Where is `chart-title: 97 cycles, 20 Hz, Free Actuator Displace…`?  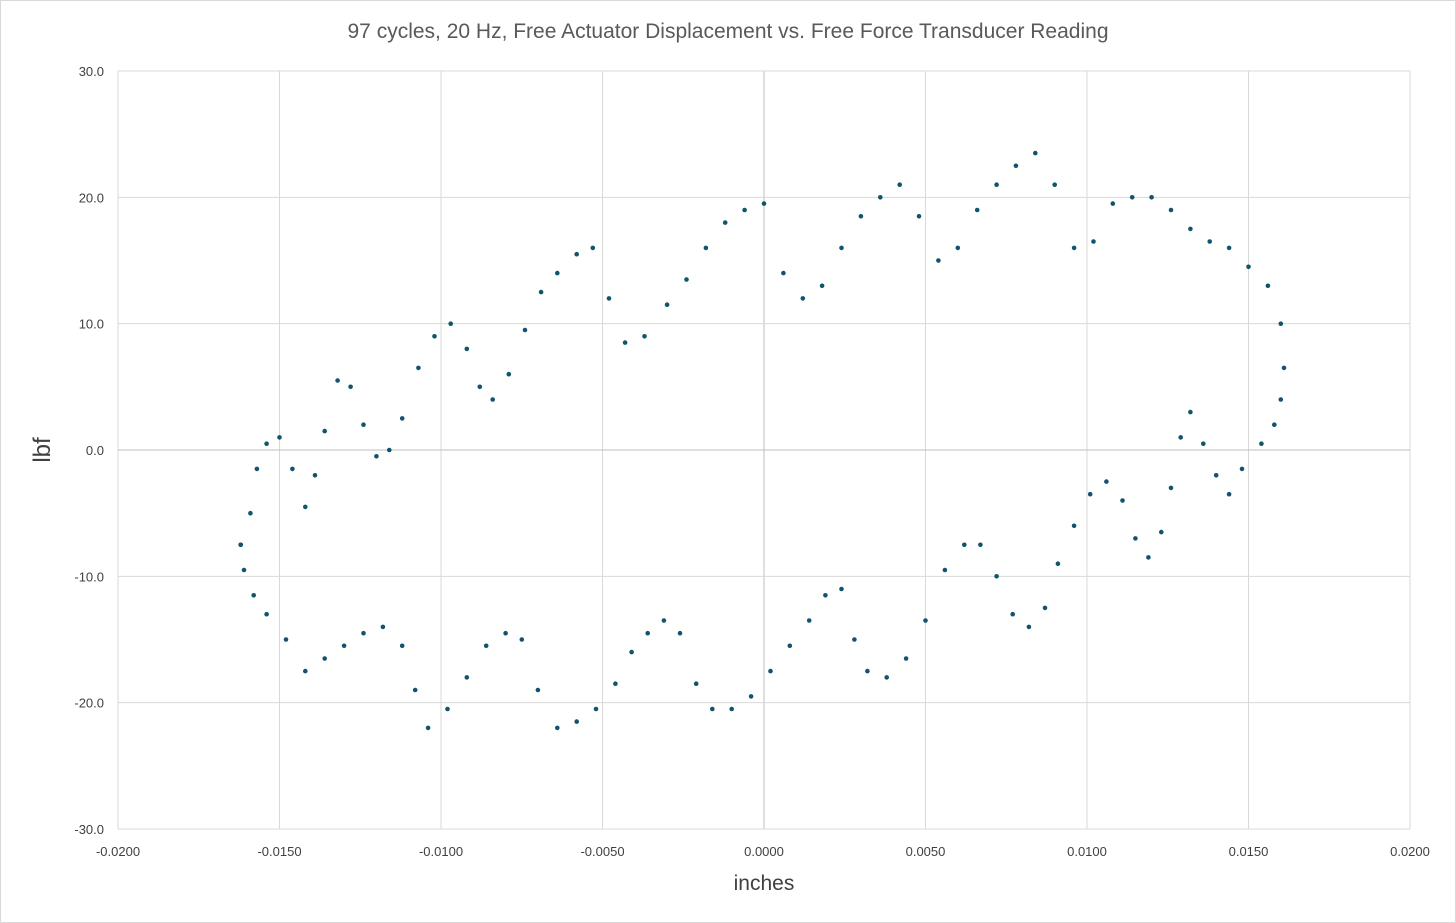
chart-title: 97 cycles, 20 Hz, Free Actuator Displace… is located at coordinates (728, 31).